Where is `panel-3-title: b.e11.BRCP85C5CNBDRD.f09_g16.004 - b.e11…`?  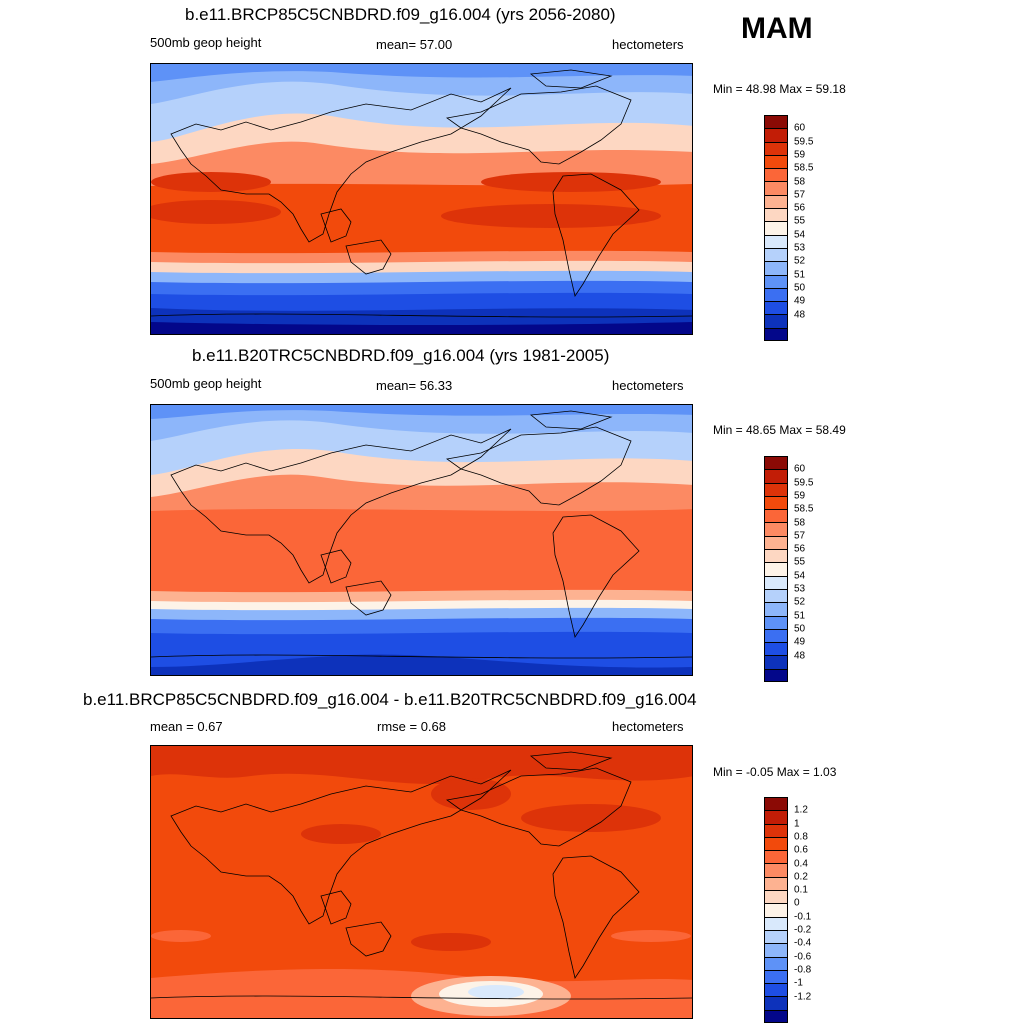
panel-3-title: b.e11.BRCP85C5CNBDRD.f09_g16.004 - b.e11… is located at coordinates (390, 699).